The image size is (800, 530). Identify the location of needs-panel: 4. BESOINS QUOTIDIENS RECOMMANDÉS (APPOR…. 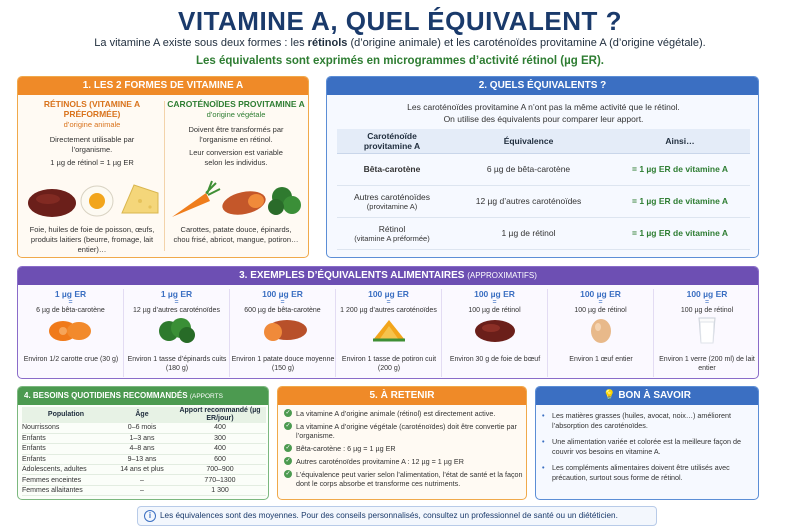
(143, 443).